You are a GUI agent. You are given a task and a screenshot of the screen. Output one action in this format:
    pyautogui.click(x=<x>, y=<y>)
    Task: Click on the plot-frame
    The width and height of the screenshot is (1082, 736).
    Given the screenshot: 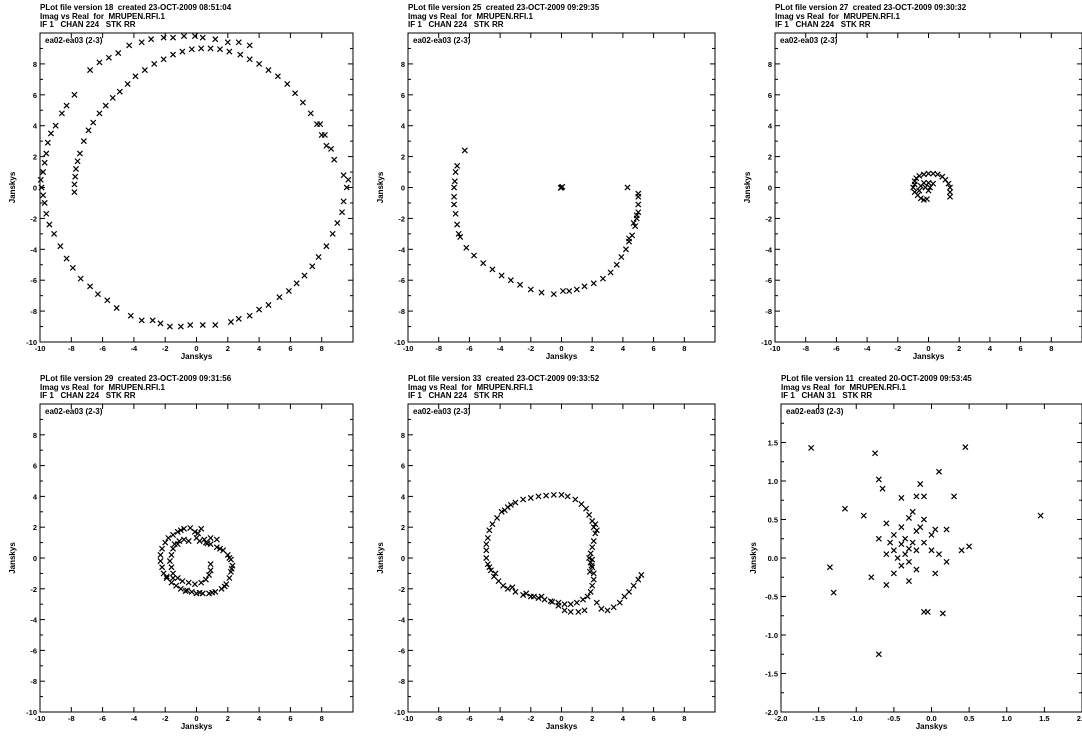 What is the action you would take?
    pyautogui.click(x=931, y=558)
    